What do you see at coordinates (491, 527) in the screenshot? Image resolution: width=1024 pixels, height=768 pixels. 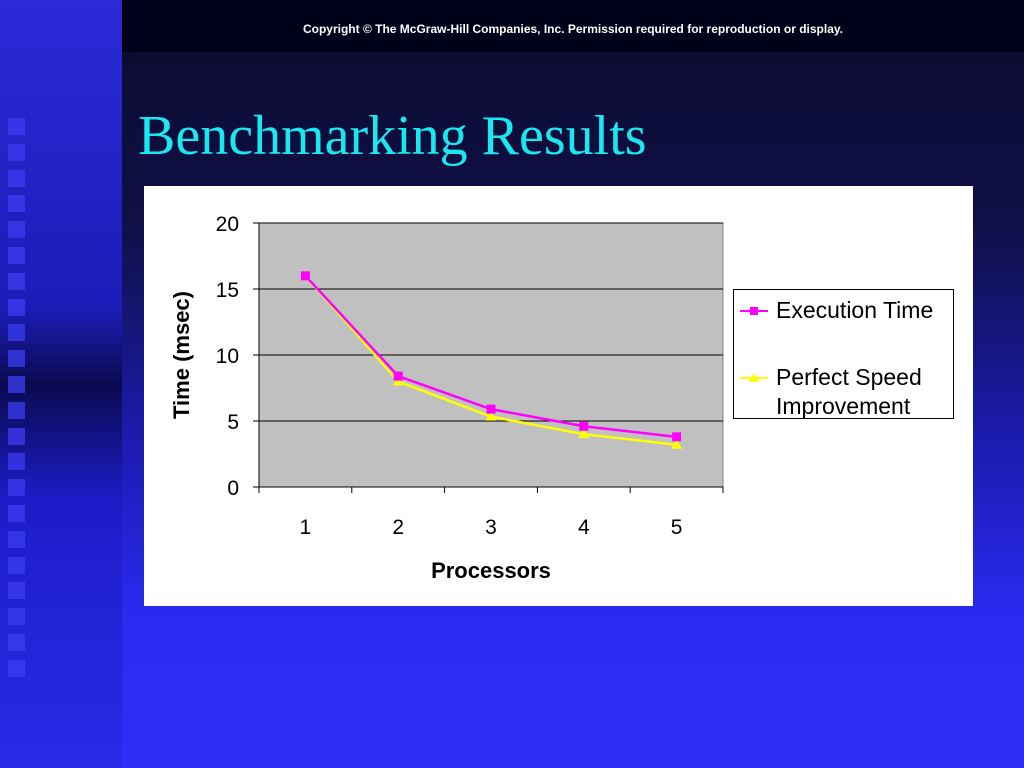 I see `x-tick-label: 3` at bounding box center [491, 527].